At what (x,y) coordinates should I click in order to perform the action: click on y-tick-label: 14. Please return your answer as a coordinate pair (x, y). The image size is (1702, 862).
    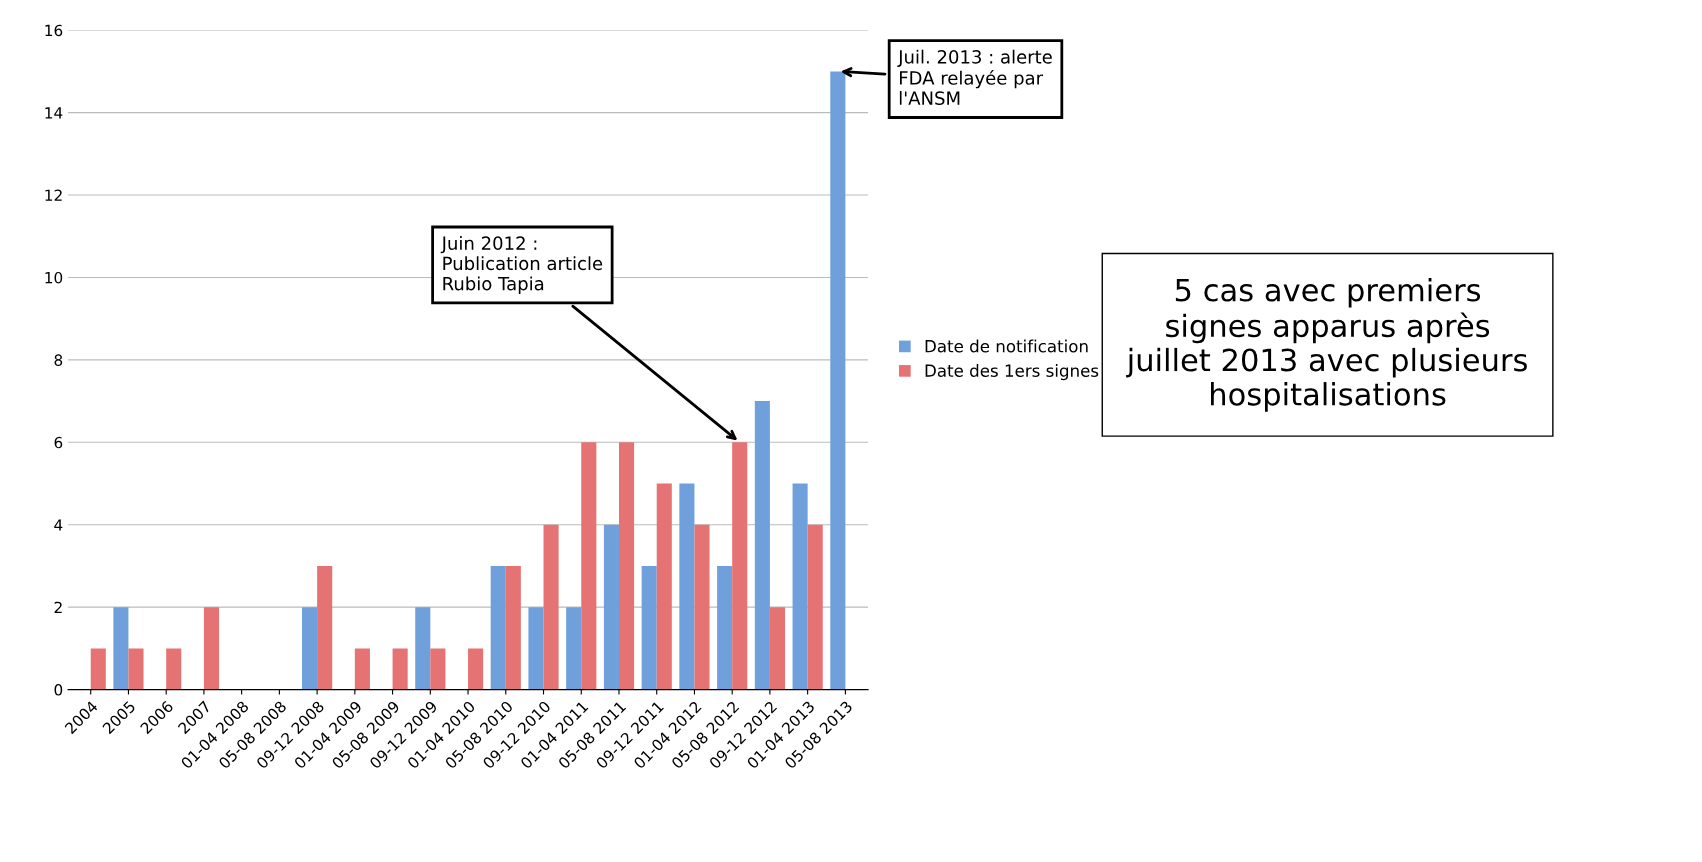
    Looking at the image, I should click on (54, 113).